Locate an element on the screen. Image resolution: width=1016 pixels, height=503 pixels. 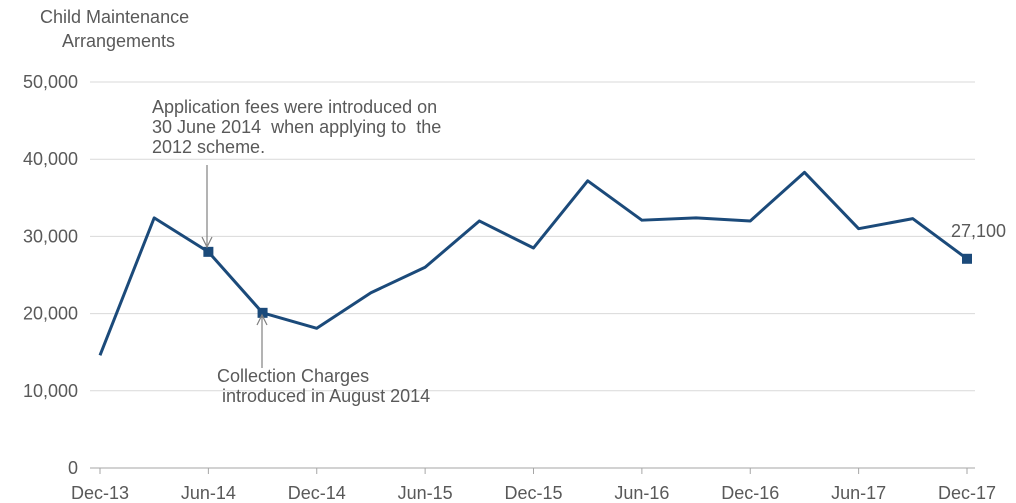
y-axis-title: Arrangements is located at coordinates (118, 41).